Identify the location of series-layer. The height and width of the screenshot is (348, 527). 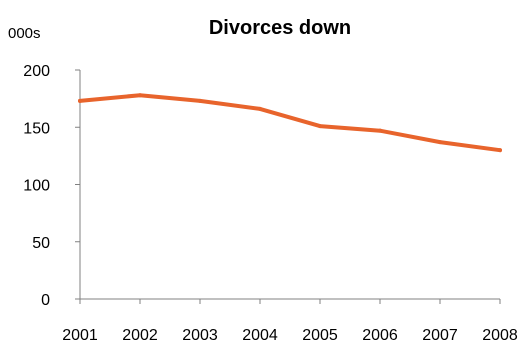
(290, 123).